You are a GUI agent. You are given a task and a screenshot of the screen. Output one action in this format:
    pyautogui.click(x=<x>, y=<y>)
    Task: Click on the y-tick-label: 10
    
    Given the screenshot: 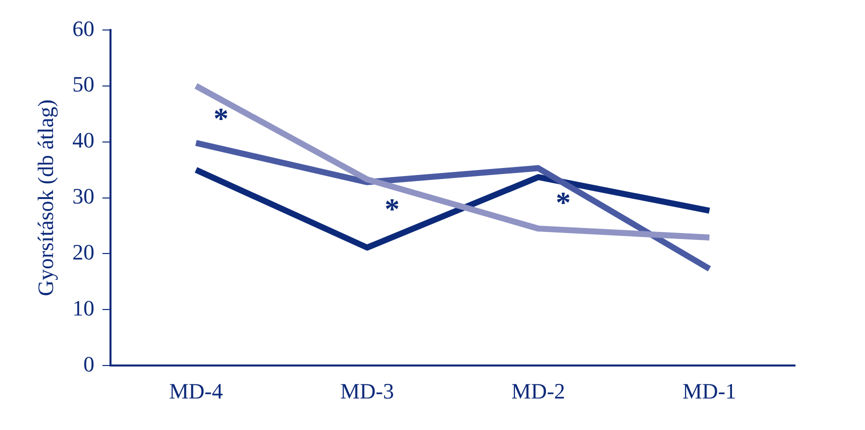 What is the action you would take?
    pyautogui.click(x=83, y=307)
    